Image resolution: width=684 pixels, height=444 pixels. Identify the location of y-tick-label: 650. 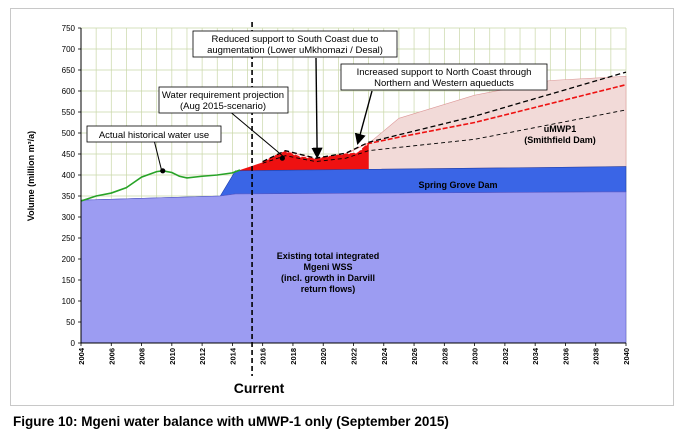
(69, 70).